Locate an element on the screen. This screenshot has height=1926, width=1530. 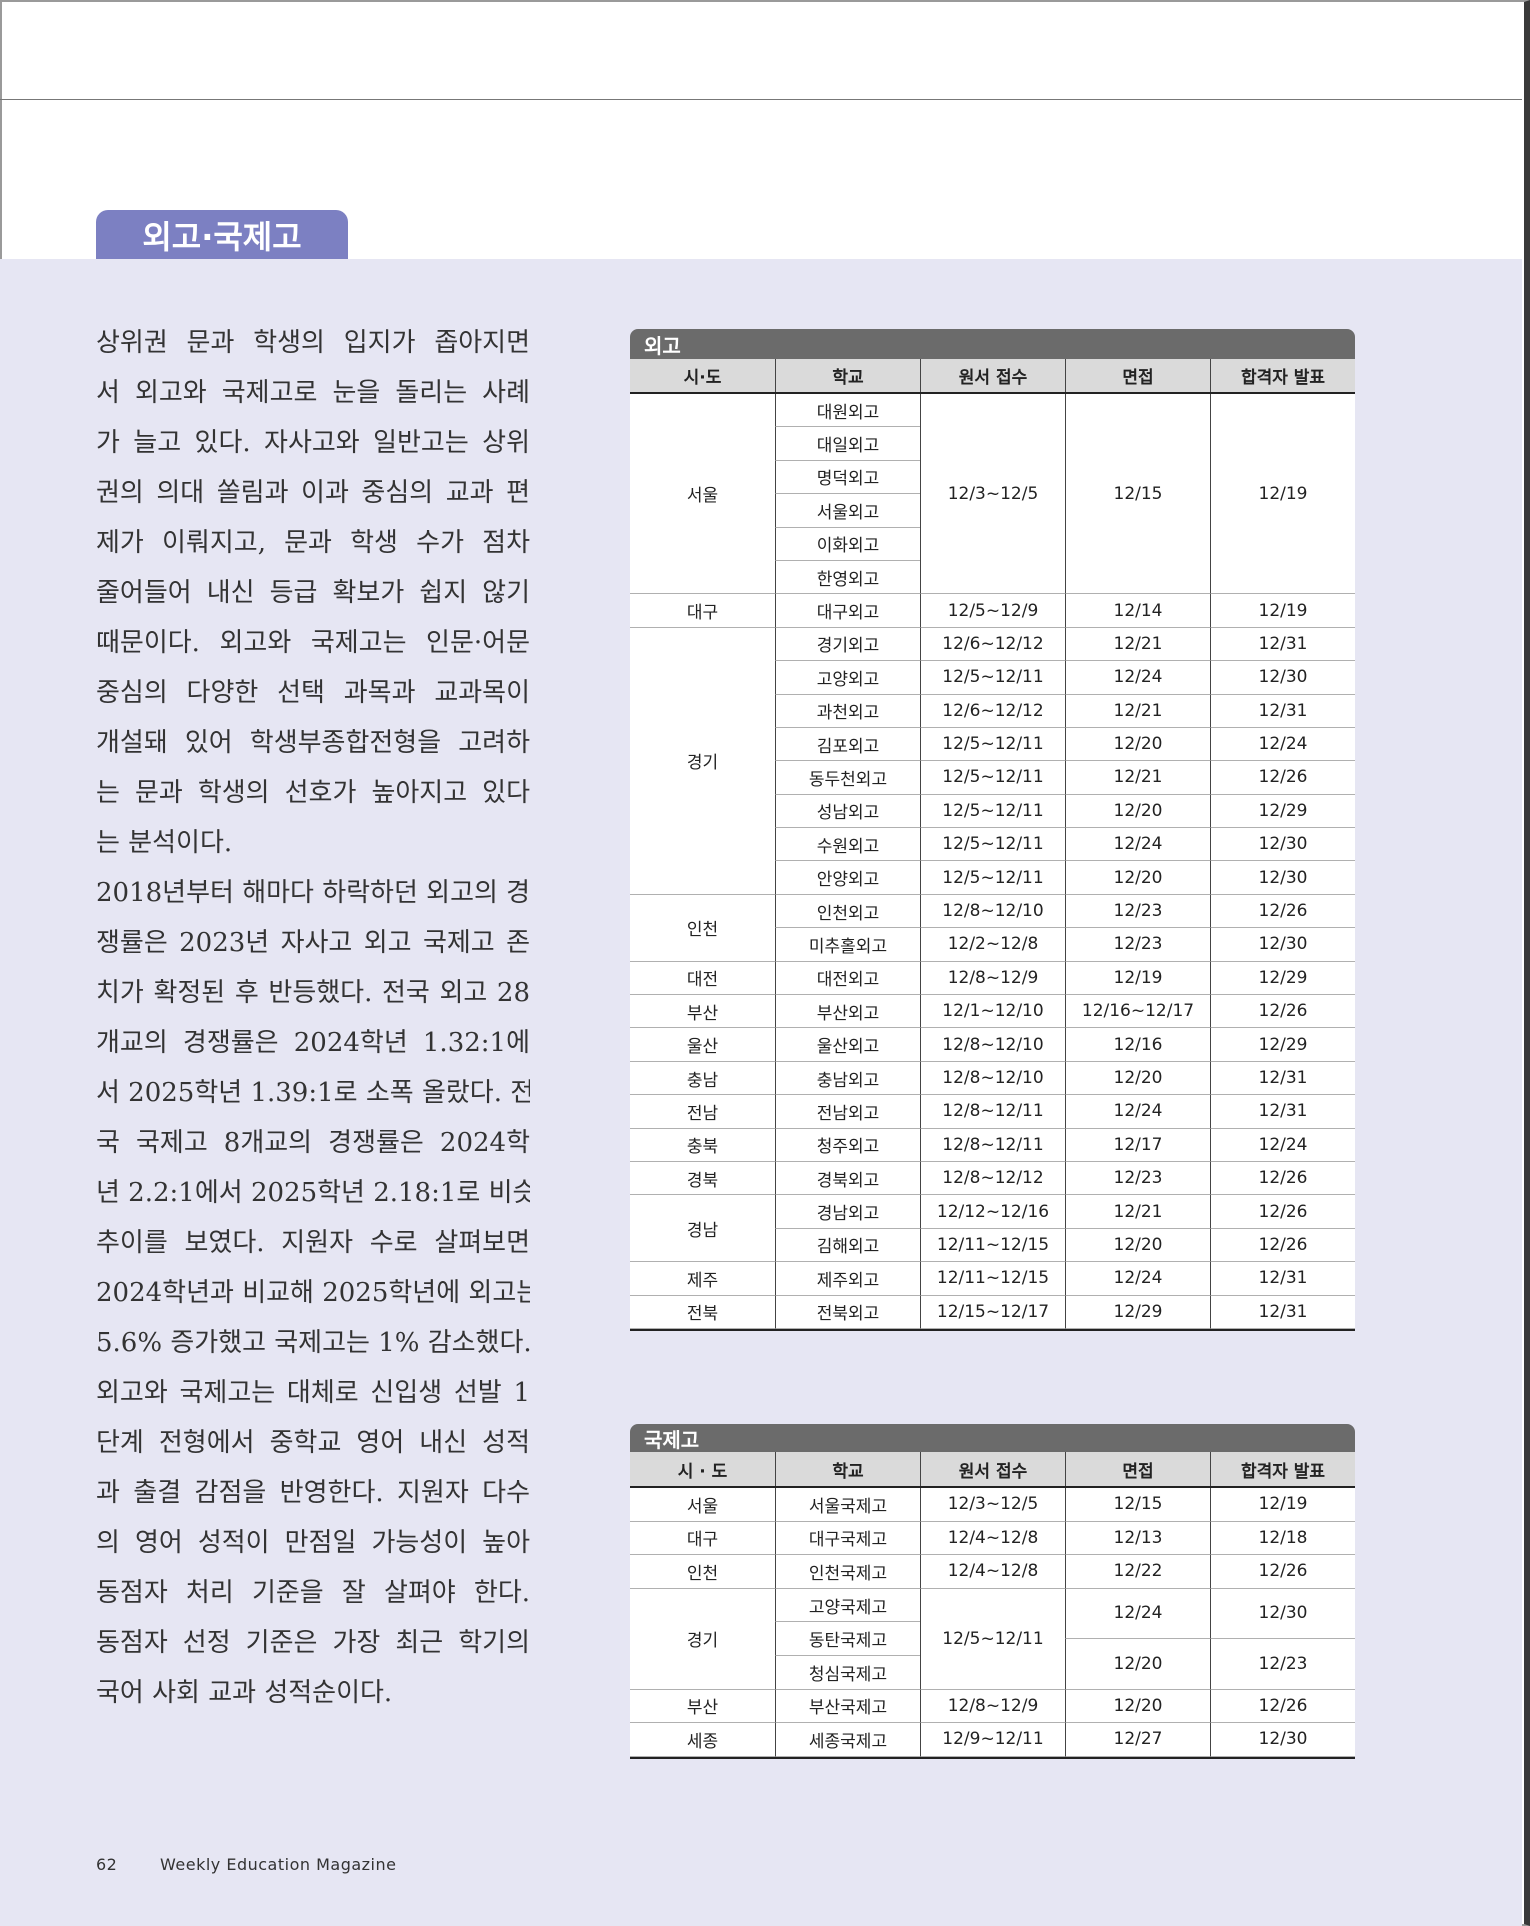
table-cell: 울산외고 is located at coordinates (847, 1045).